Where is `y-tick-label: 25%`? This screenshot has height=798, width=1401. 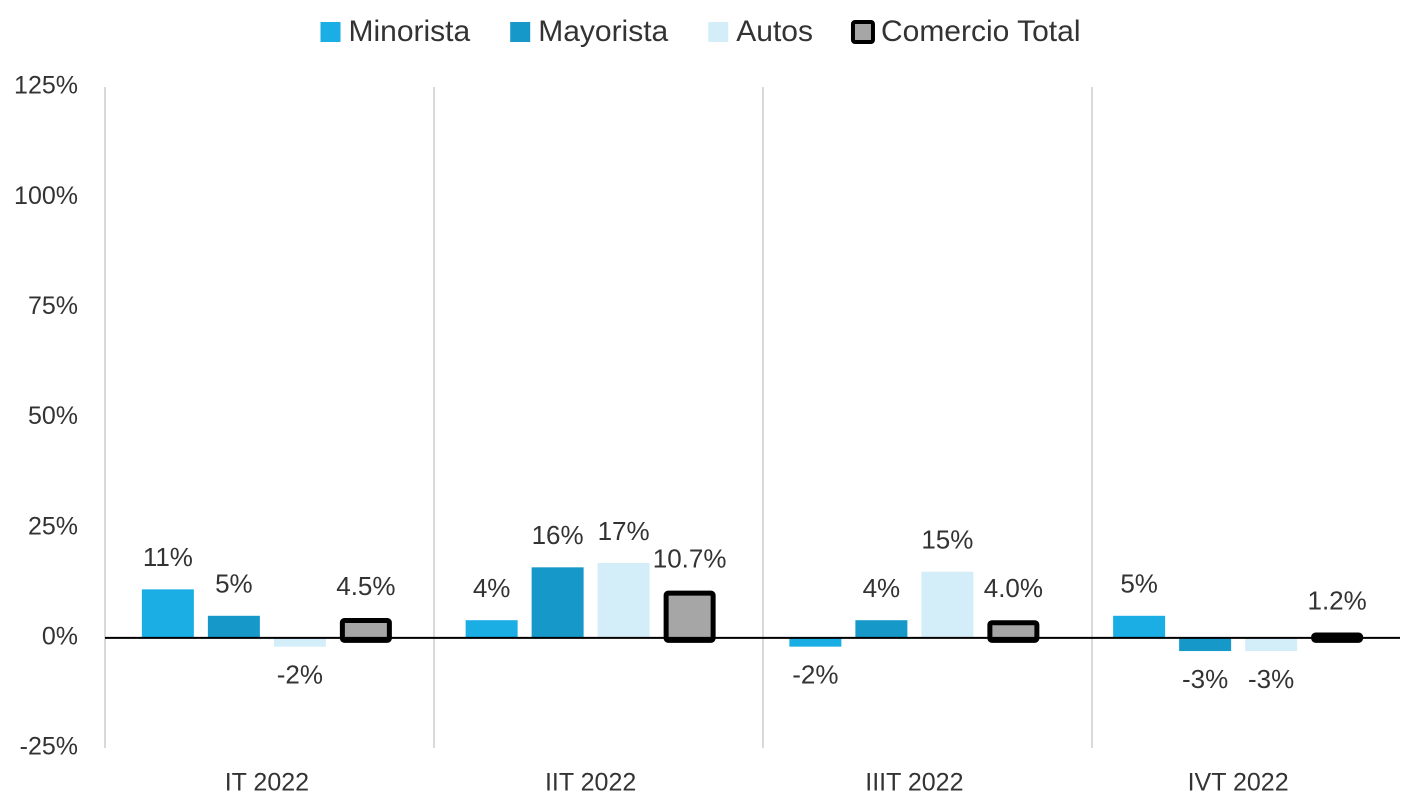
y-tick-label: 25% is located at coordinates (53, 526).